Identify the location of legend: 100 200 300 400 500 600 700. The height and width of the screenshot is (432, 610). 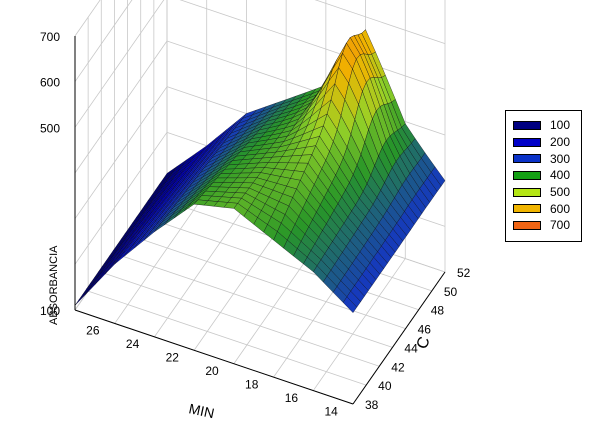
(543, 176).